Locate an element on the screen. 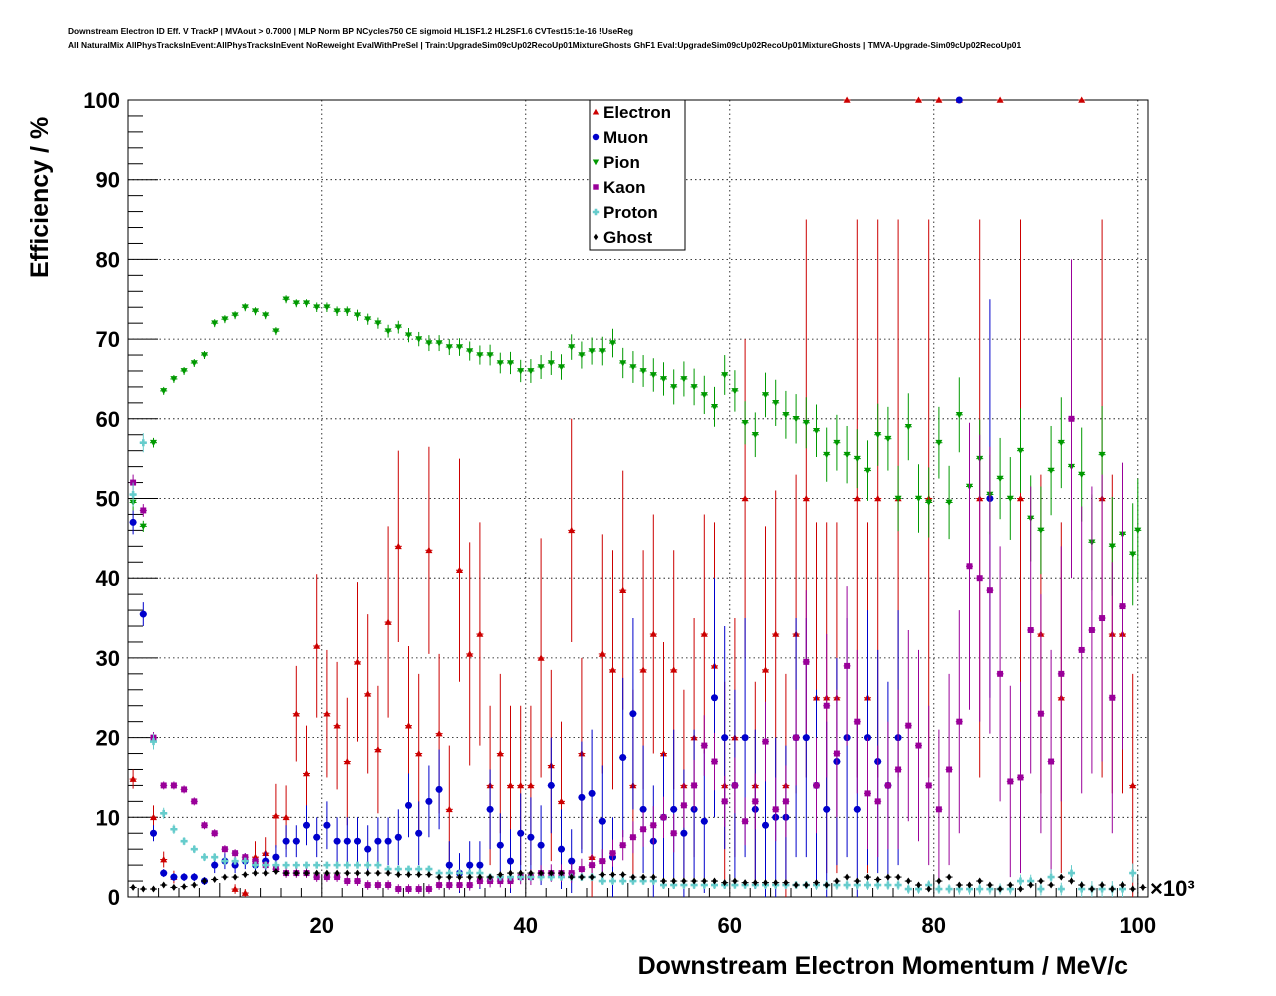 The image size is (1276, 996). legend-marker-pion is located at coordinates (596, 162).